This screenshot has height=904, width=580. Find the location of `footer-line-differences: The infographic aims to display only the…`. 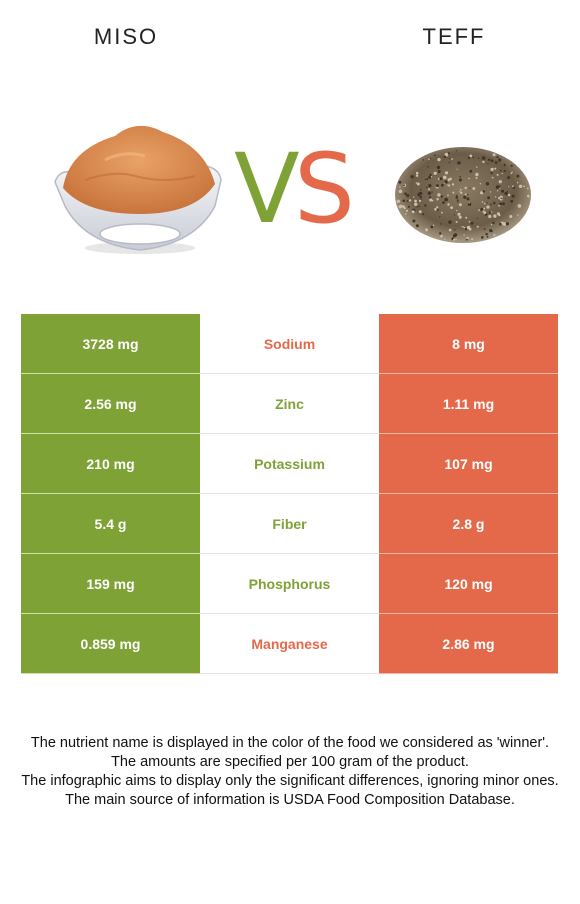

footer-line-differences: The infographic aims to display only the… is located at coordinates (290, 781).